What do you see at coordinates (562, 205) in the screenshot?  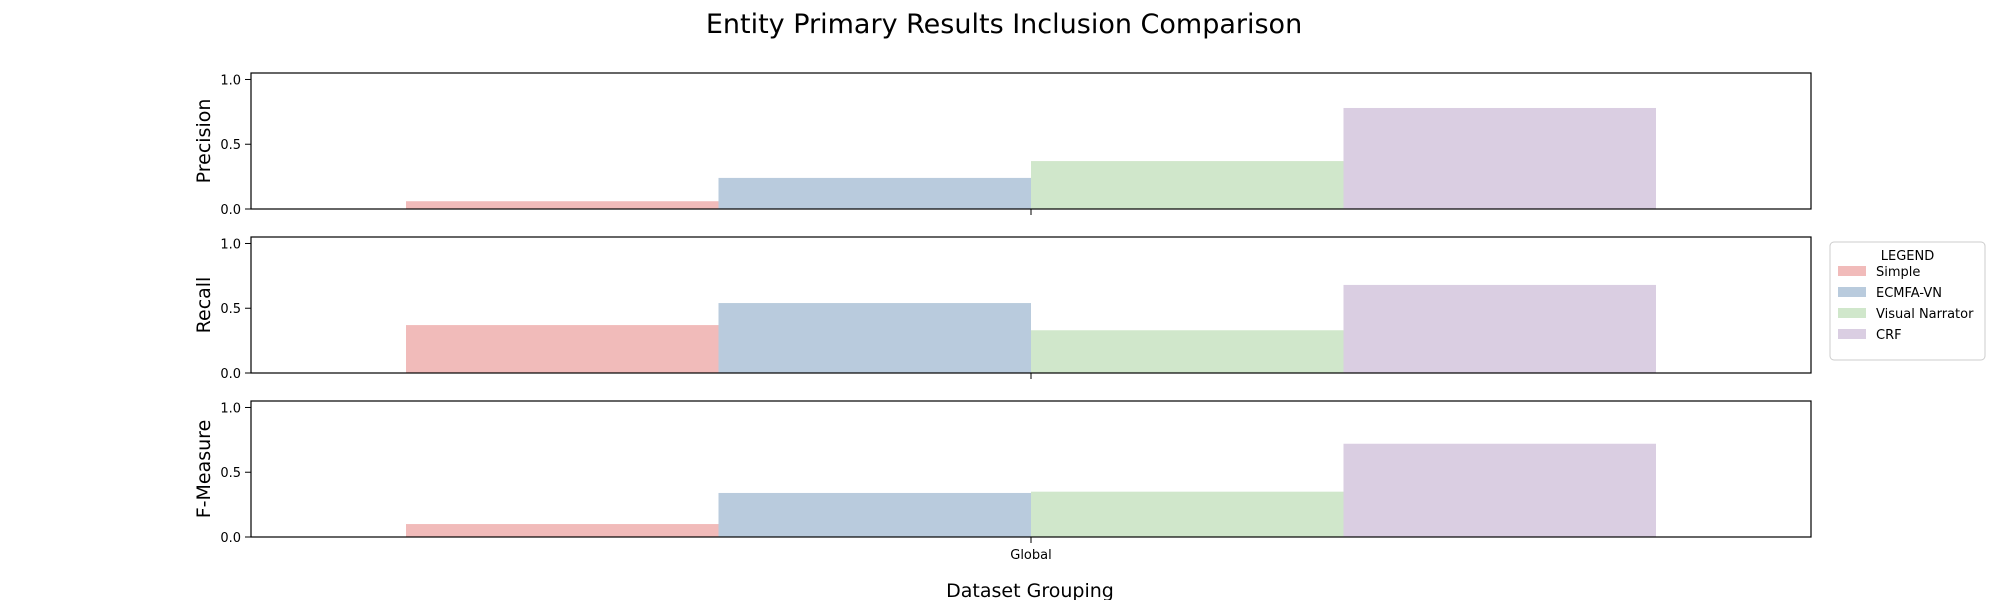 I see `bar-precision-simple` at bounding box center [562, 205].